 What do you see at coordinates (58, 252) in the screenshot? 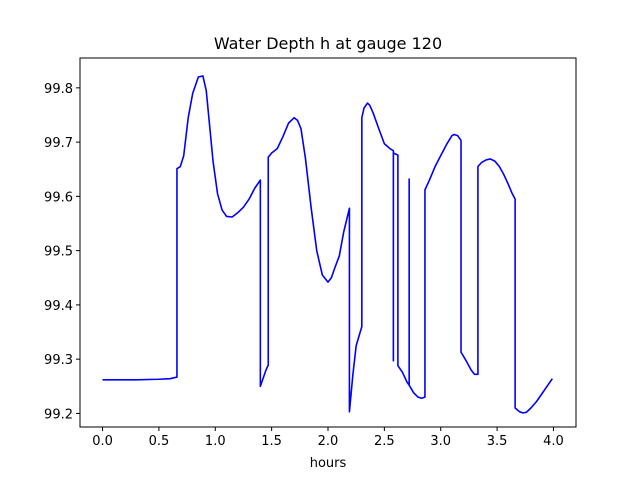
I see `y-tick-label: 99.5` at bounding box center [58, 252].